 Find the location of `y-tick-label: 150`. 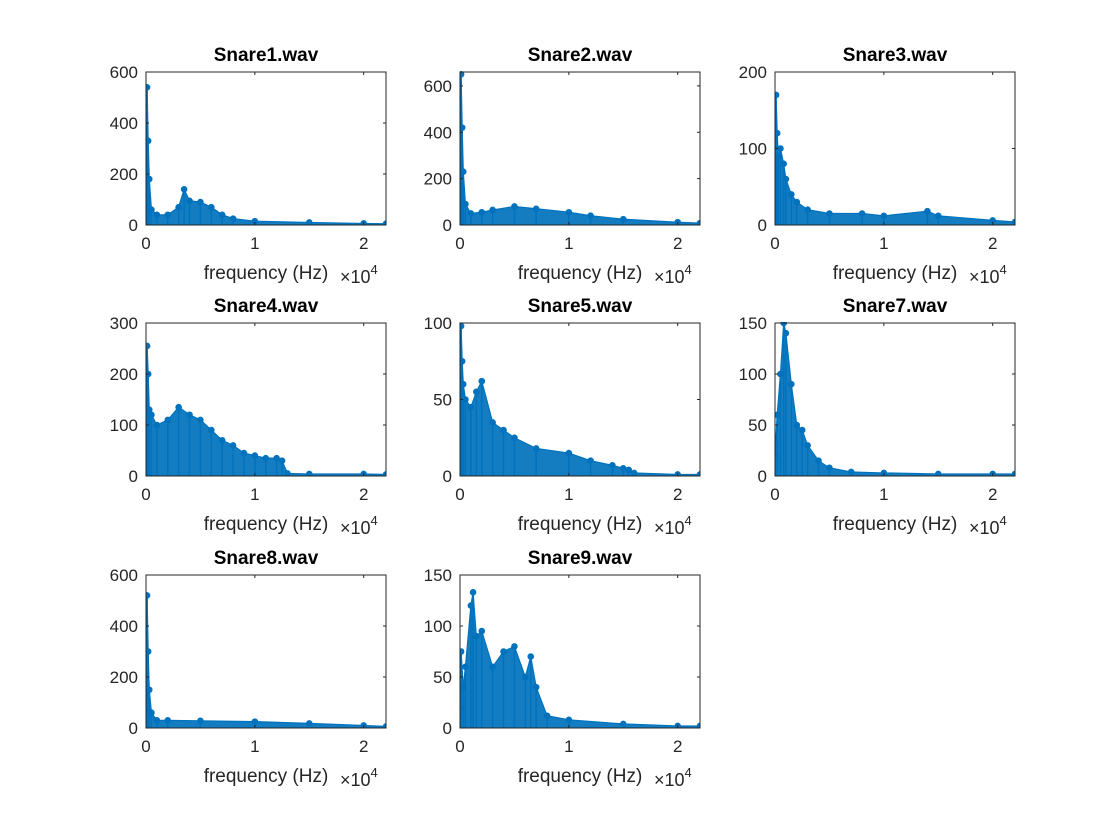

y-tick-label: 150 is located at coordinates (753, 323).